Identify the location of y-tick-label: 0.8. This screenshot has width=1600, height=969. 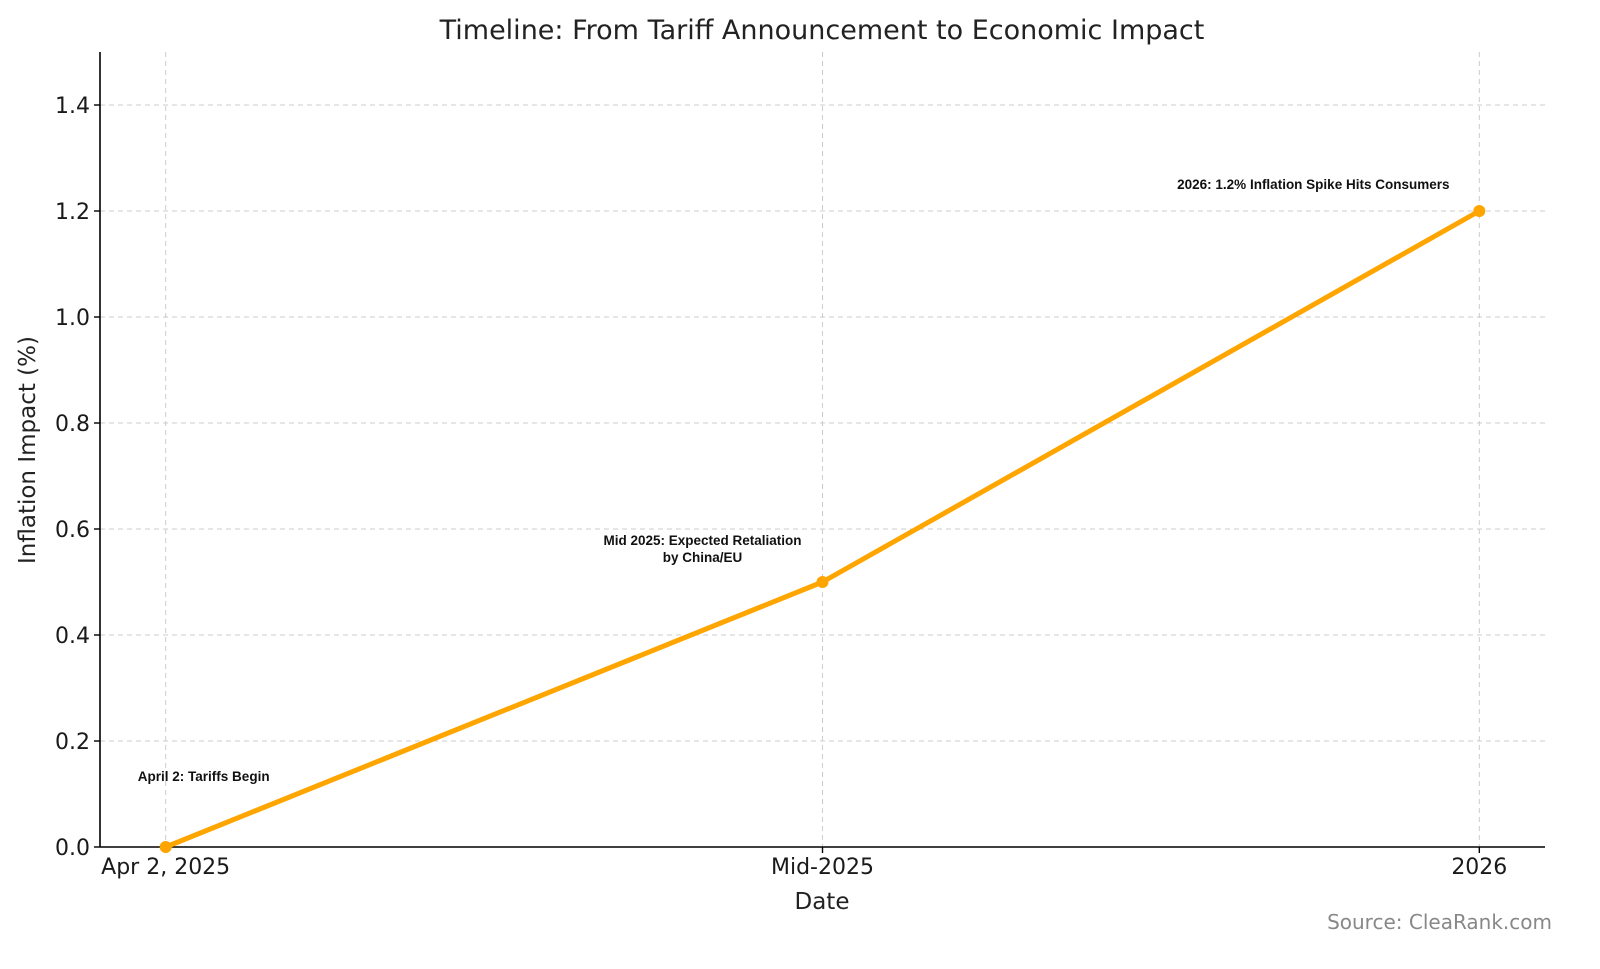
(72, 424).